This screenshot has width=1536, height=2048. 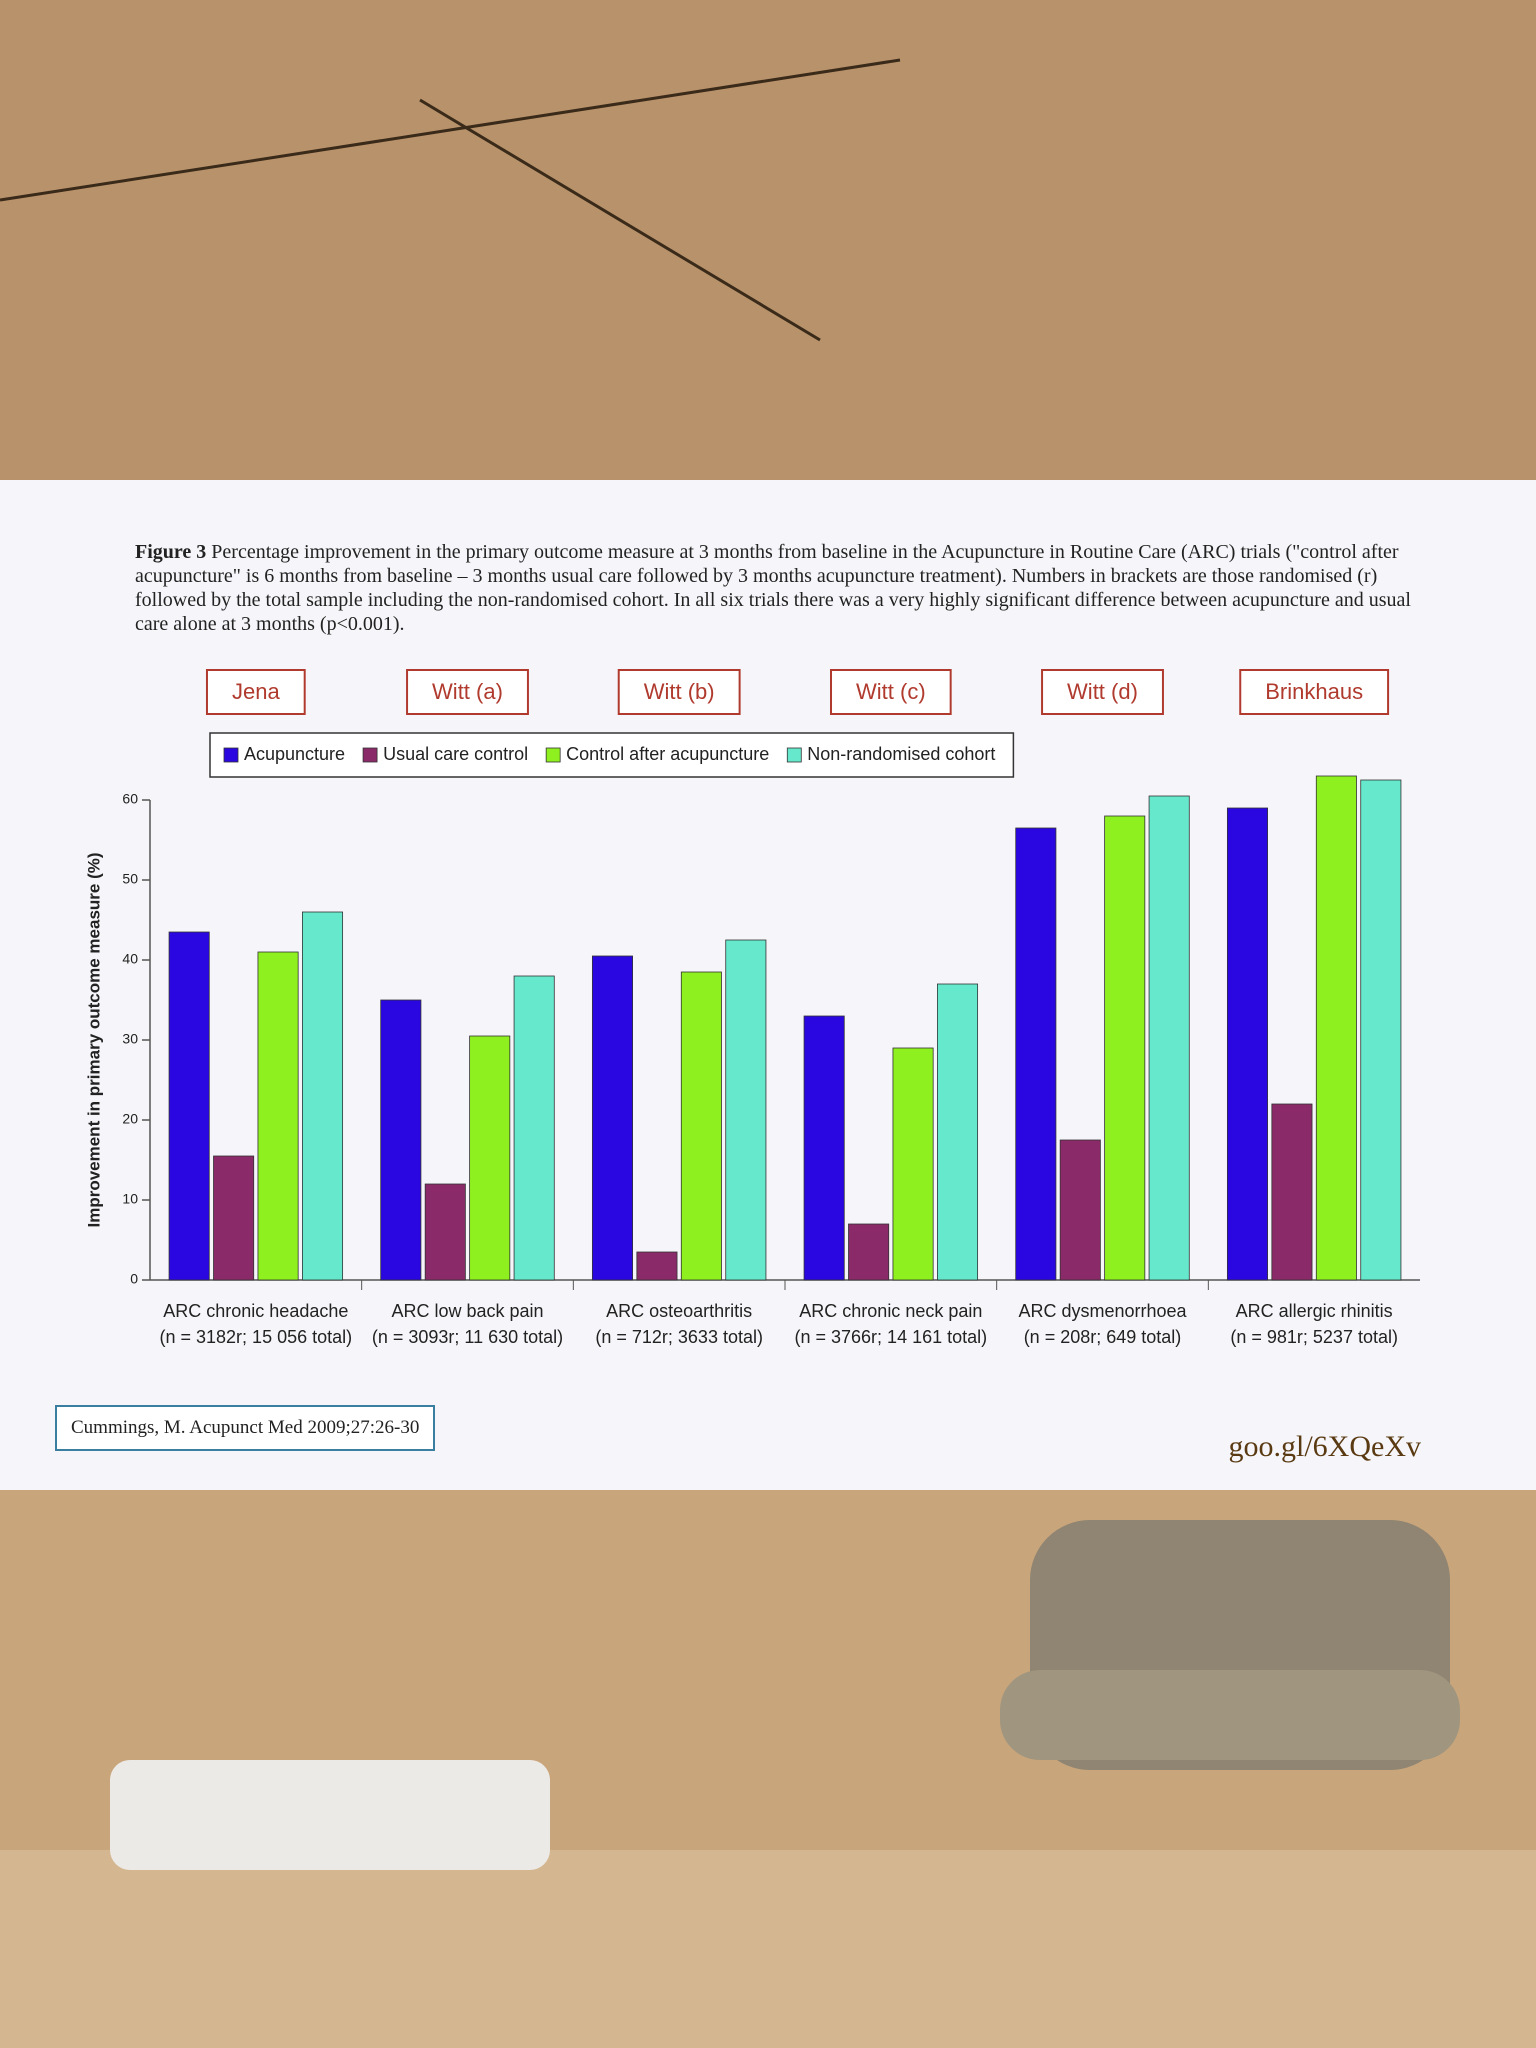 I want to click on figure-label: Figure 3, so click(x=171, y=552).